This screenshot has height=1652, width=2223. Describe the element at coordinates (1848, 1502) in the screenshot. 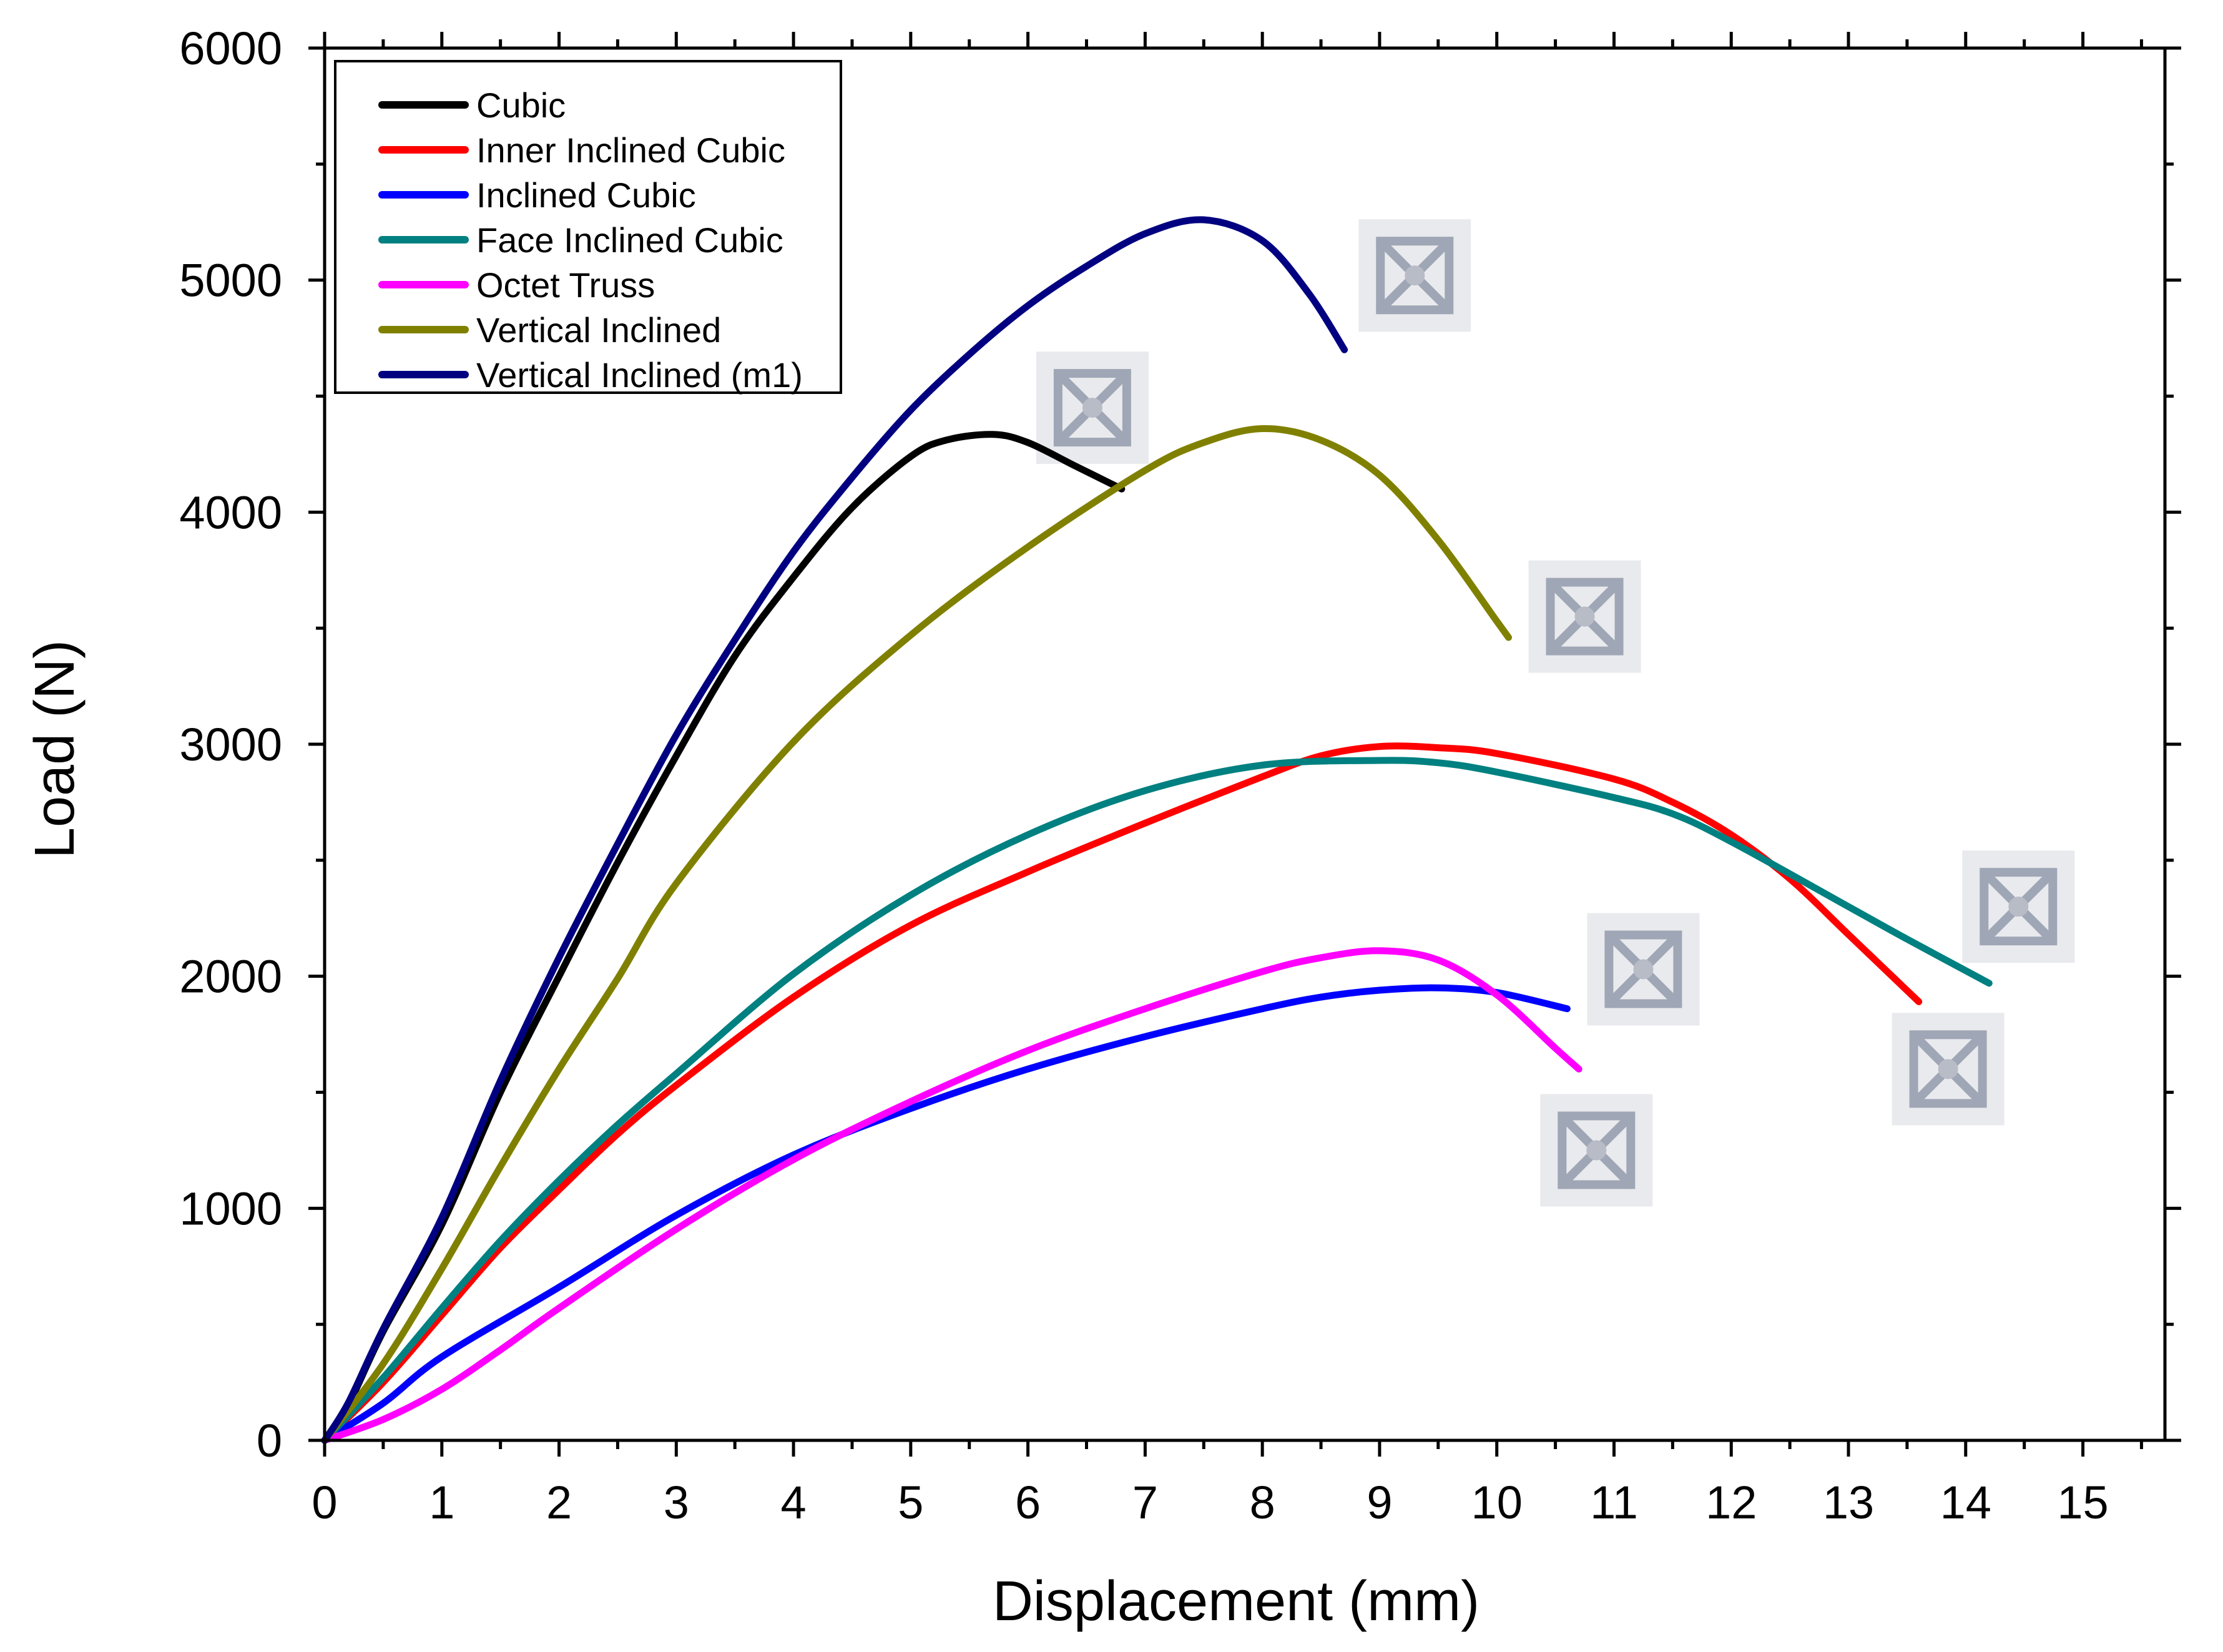

I see `x-tick-label: 13` at that location.